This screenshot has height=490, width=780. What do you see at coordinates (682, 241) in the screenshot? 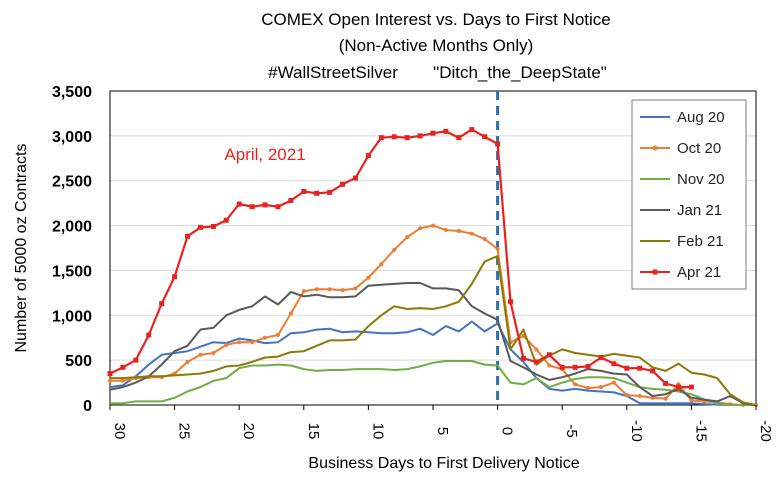
I see `legend-entry-feb-21: Feb 21` at bounding box center [682, 241].